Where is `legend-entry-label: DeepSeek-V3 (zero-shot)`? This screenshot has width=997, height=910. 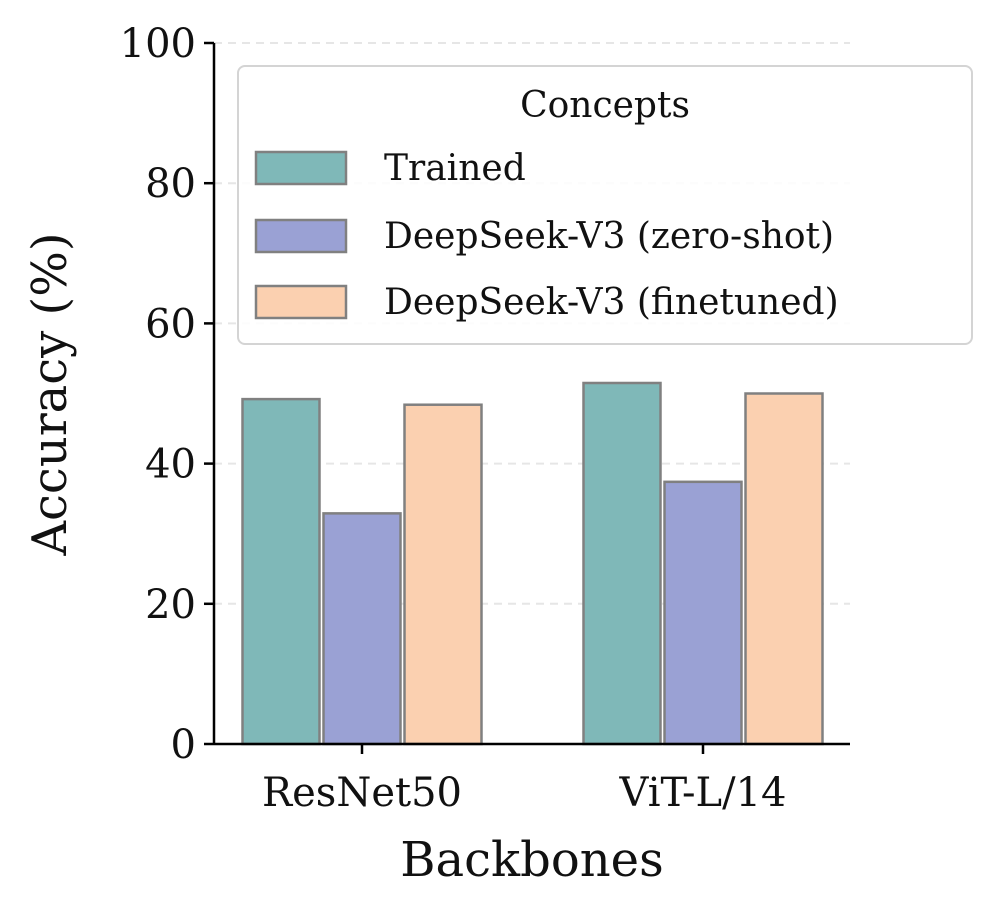 legend-entry-label: DeepSeek-V3 (zero-shot) is located at coordinates (609, 236).